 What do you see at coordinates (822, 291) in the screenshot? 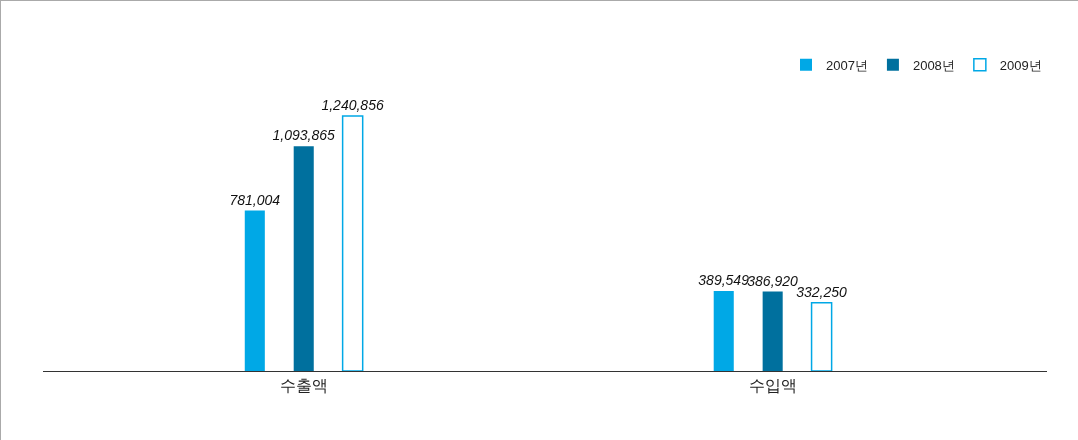
I see `data-label: 332,250` at bounding box center [822, 291].